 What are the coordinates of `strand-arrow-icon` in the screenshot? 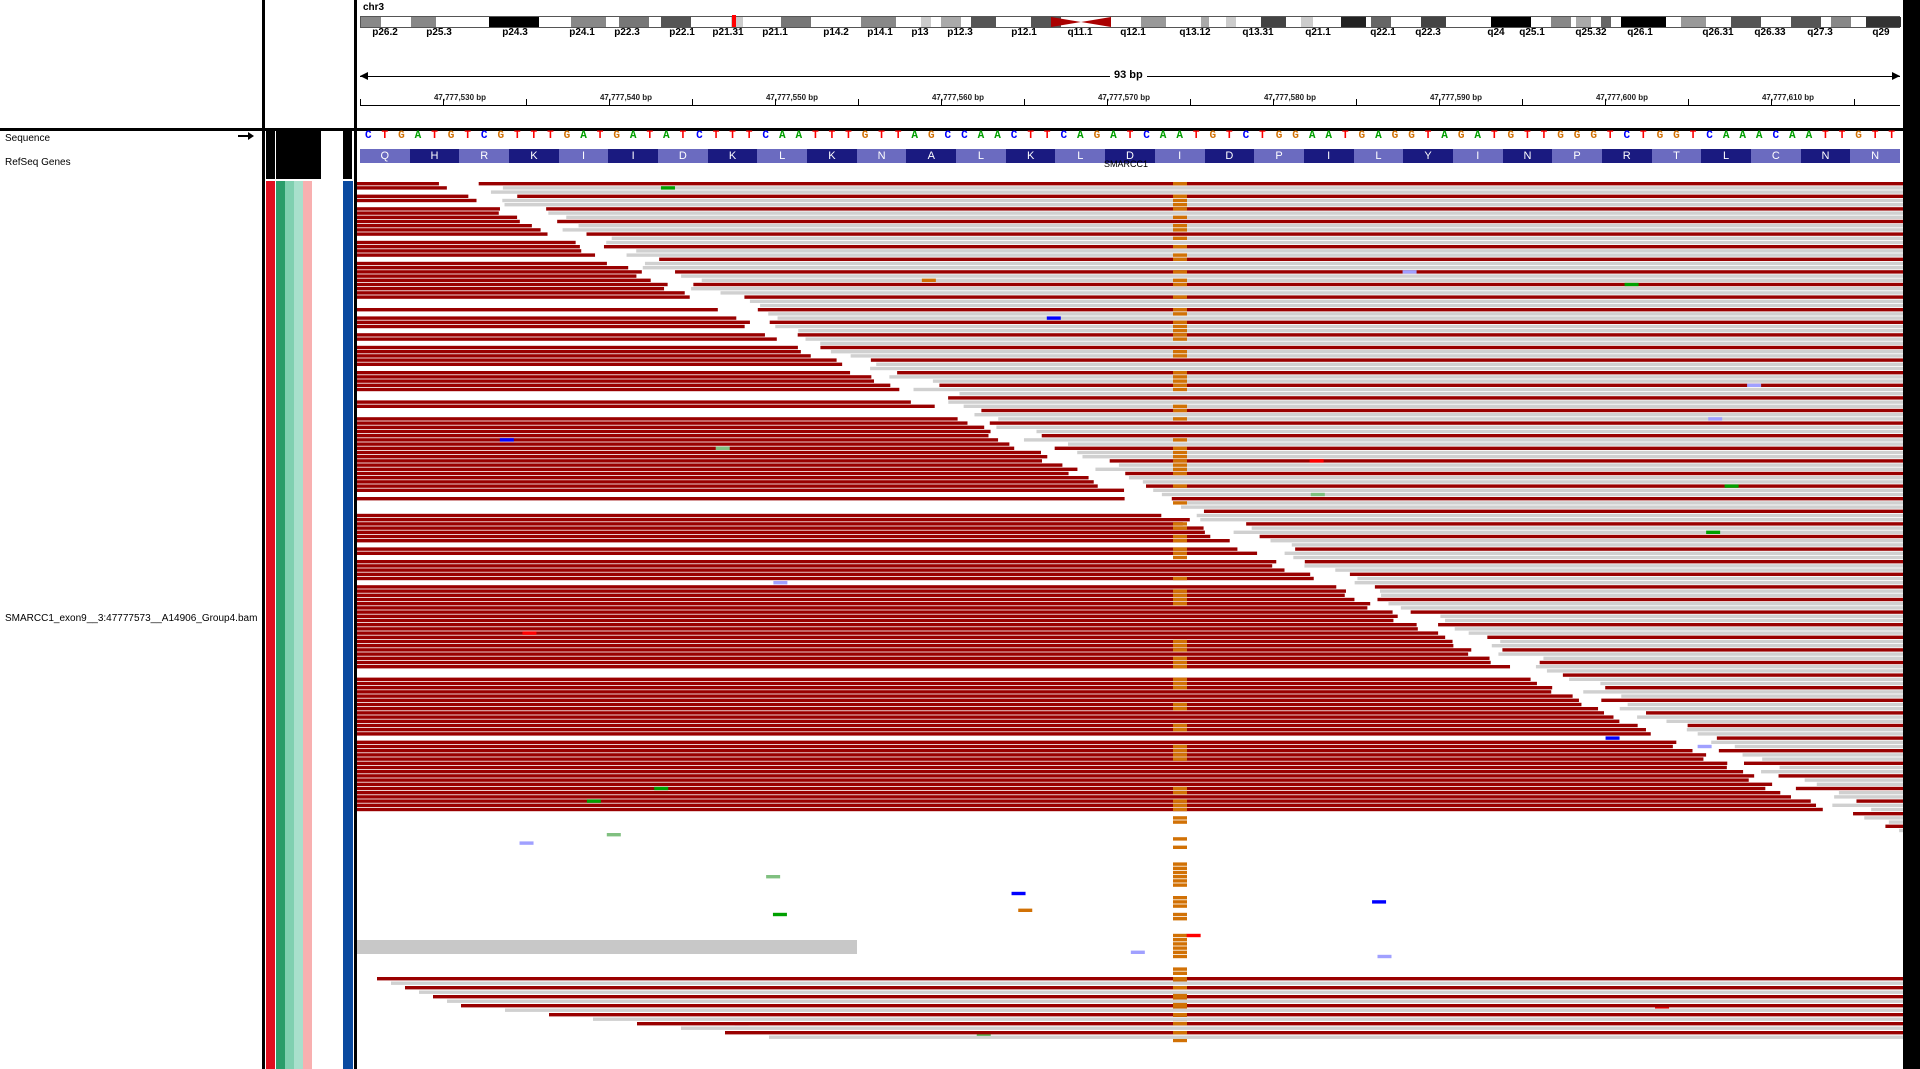 It's located at (246, 136).